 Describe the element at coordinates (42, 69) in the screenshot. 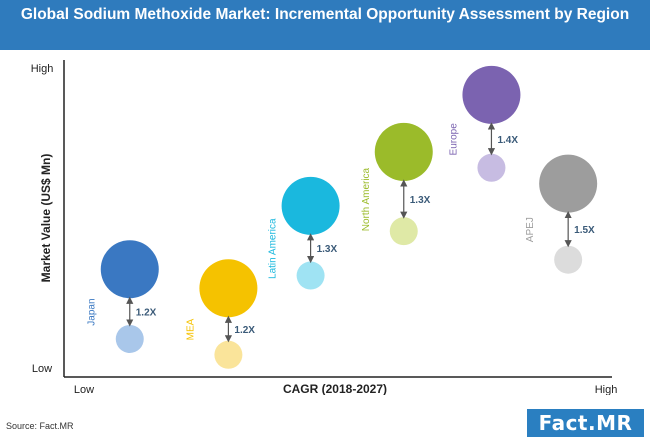

I see `y-tick-high: High` at that location.